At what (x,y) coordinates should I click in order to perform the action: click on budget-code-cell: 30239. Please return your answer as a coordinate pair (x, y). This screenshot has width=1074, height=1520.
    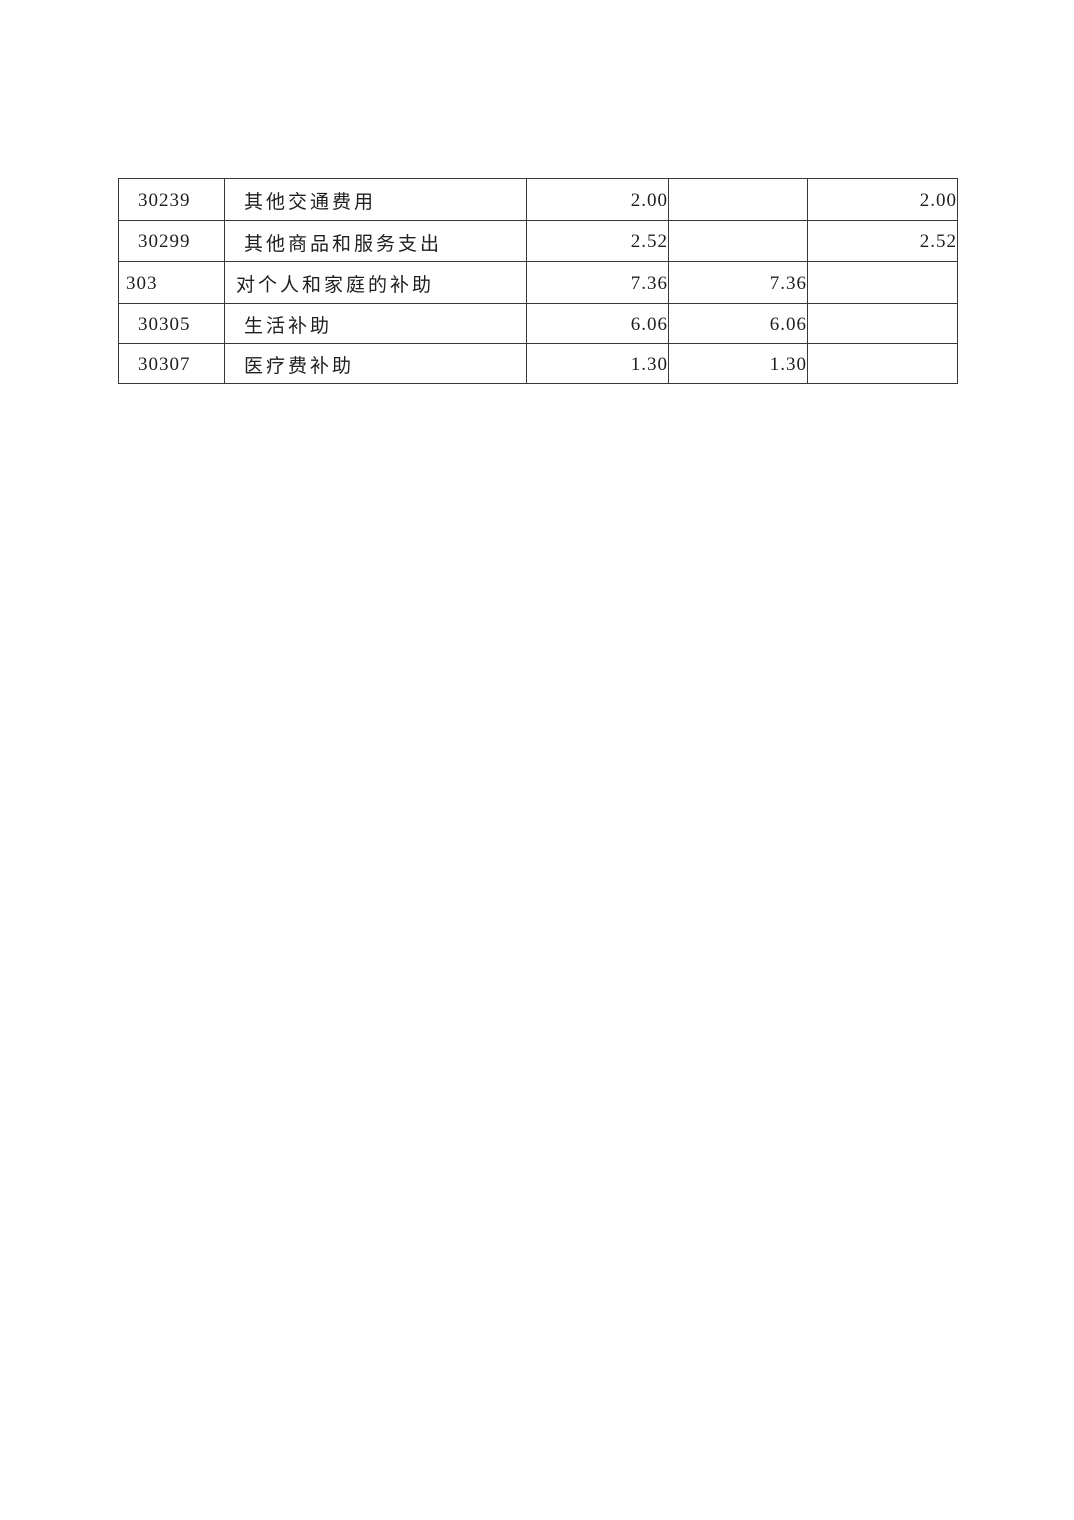
    Looking at the image, I should click on (171, 199).